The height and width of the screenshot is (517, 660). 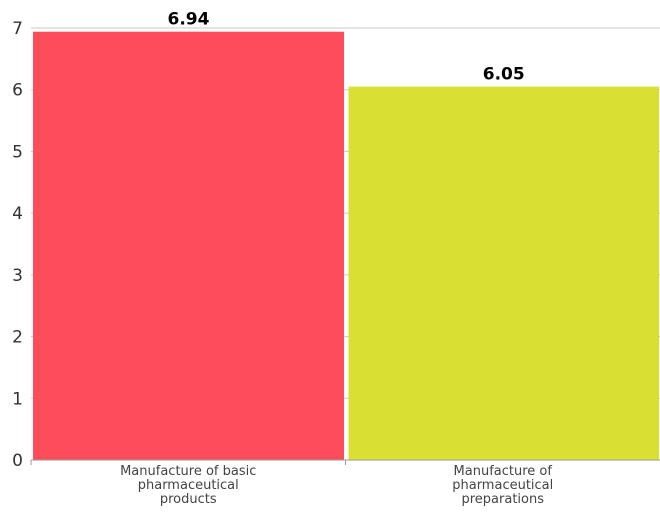 What do you see at coordinates (17, 399) in the screenshot?
I see `y-tick-label: 1` at bounding box center [17, 399].